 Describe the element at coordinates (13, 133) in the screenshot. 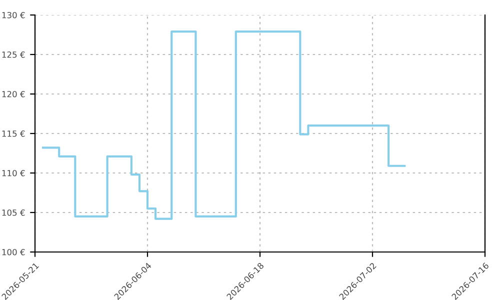

I see `y-tick-label: 115 €` at that location.